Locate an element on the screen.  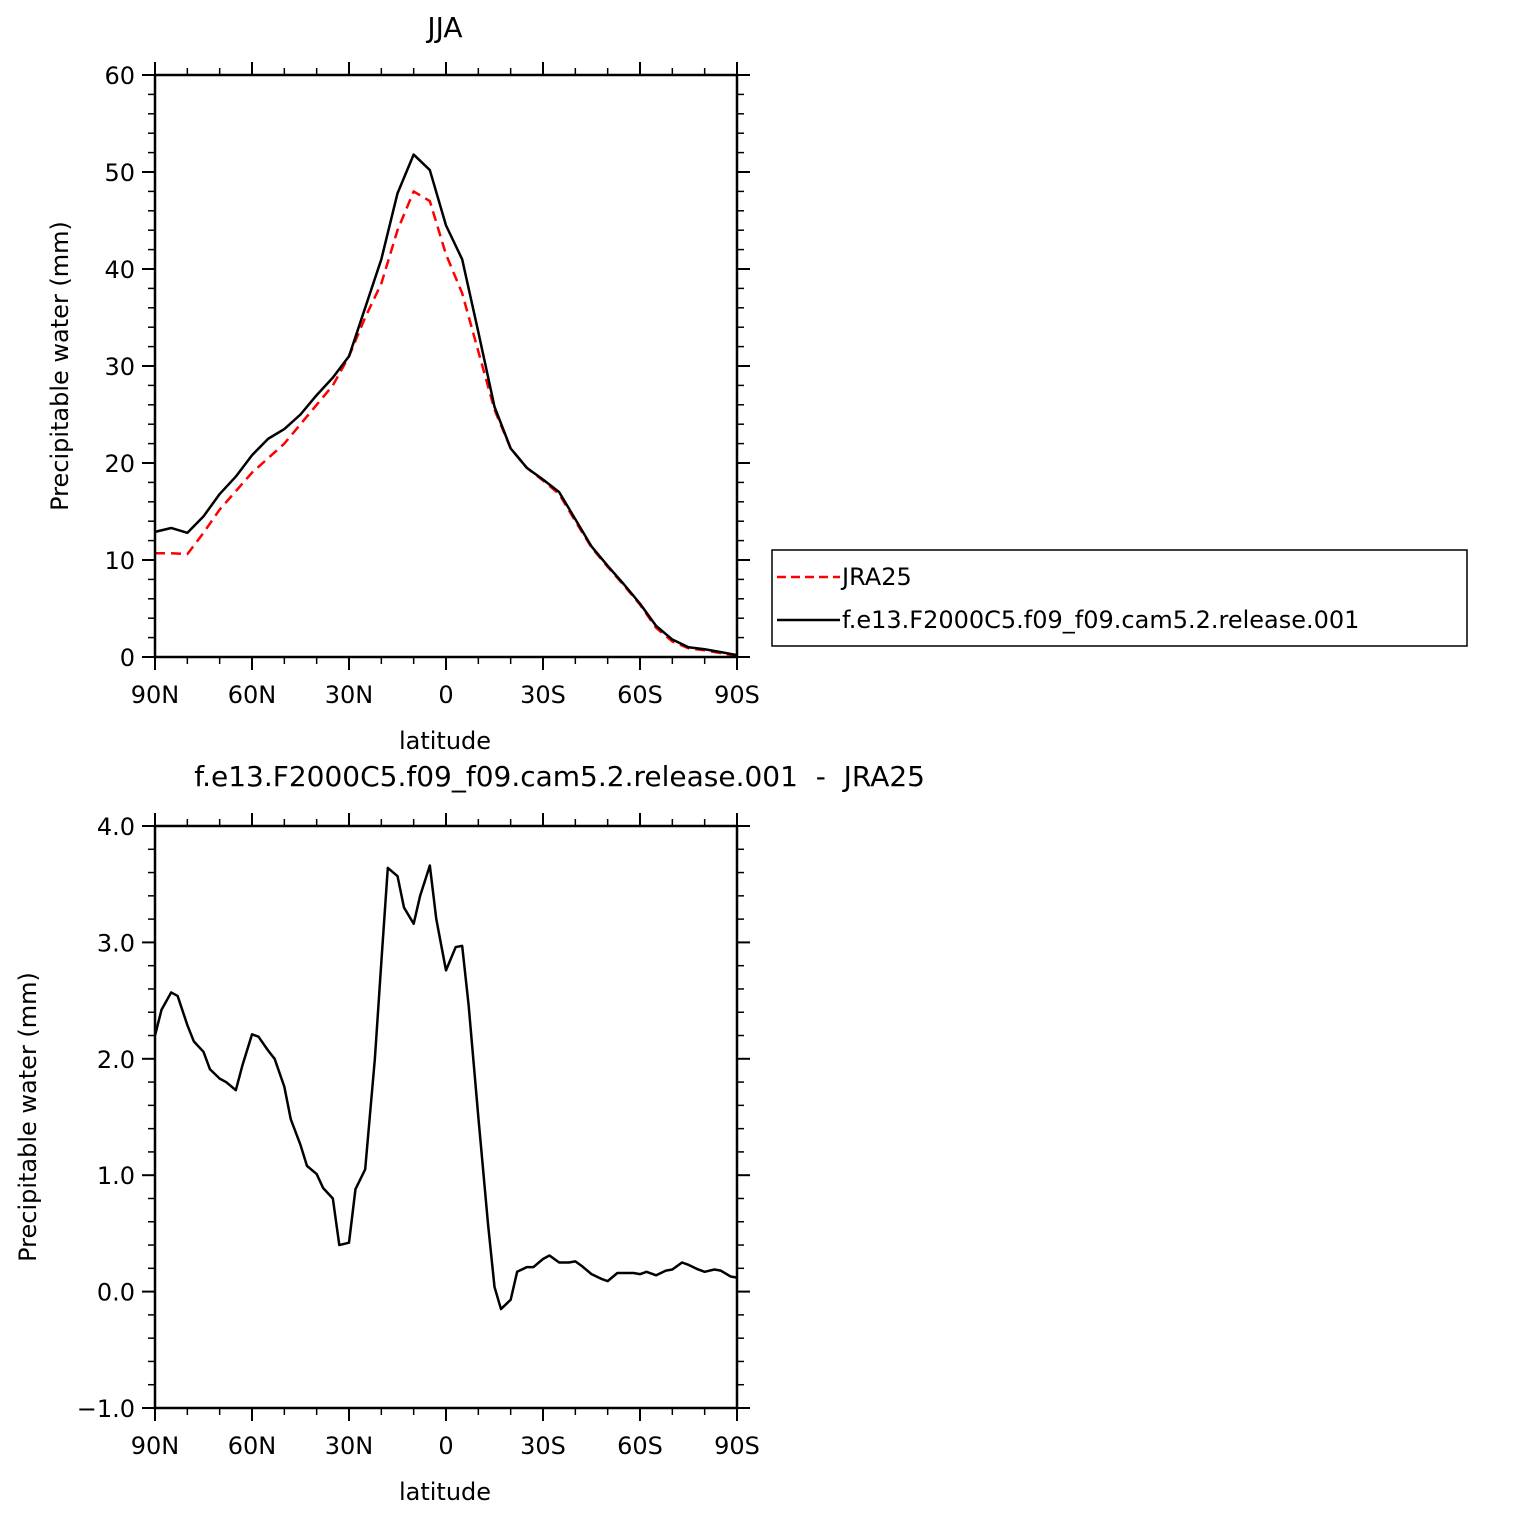
top-y-tick-label: 20 is located at coordinates (119, 464).